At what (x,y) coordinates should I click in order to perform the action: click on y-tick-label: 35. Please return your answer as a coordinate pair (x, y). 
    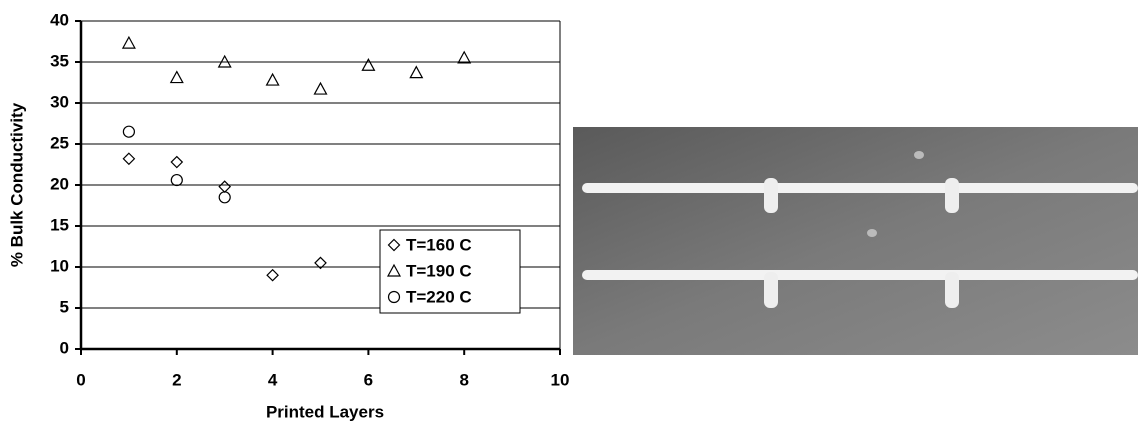
    Looking at the image, I should click on (59, 60).